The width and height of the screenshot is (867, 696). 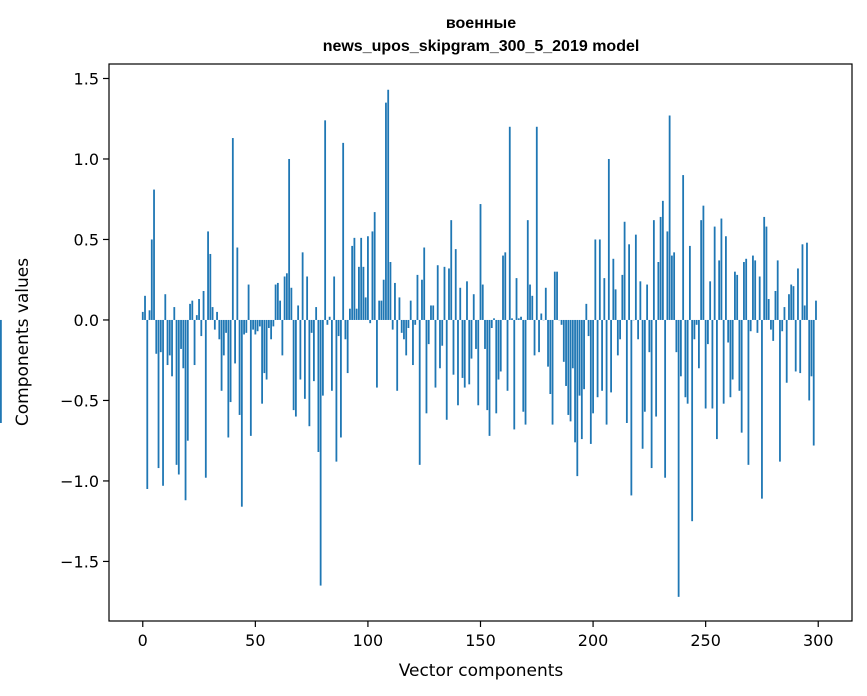 I want to click on y-tick-label: 1.5, so click(x=86, y=78).